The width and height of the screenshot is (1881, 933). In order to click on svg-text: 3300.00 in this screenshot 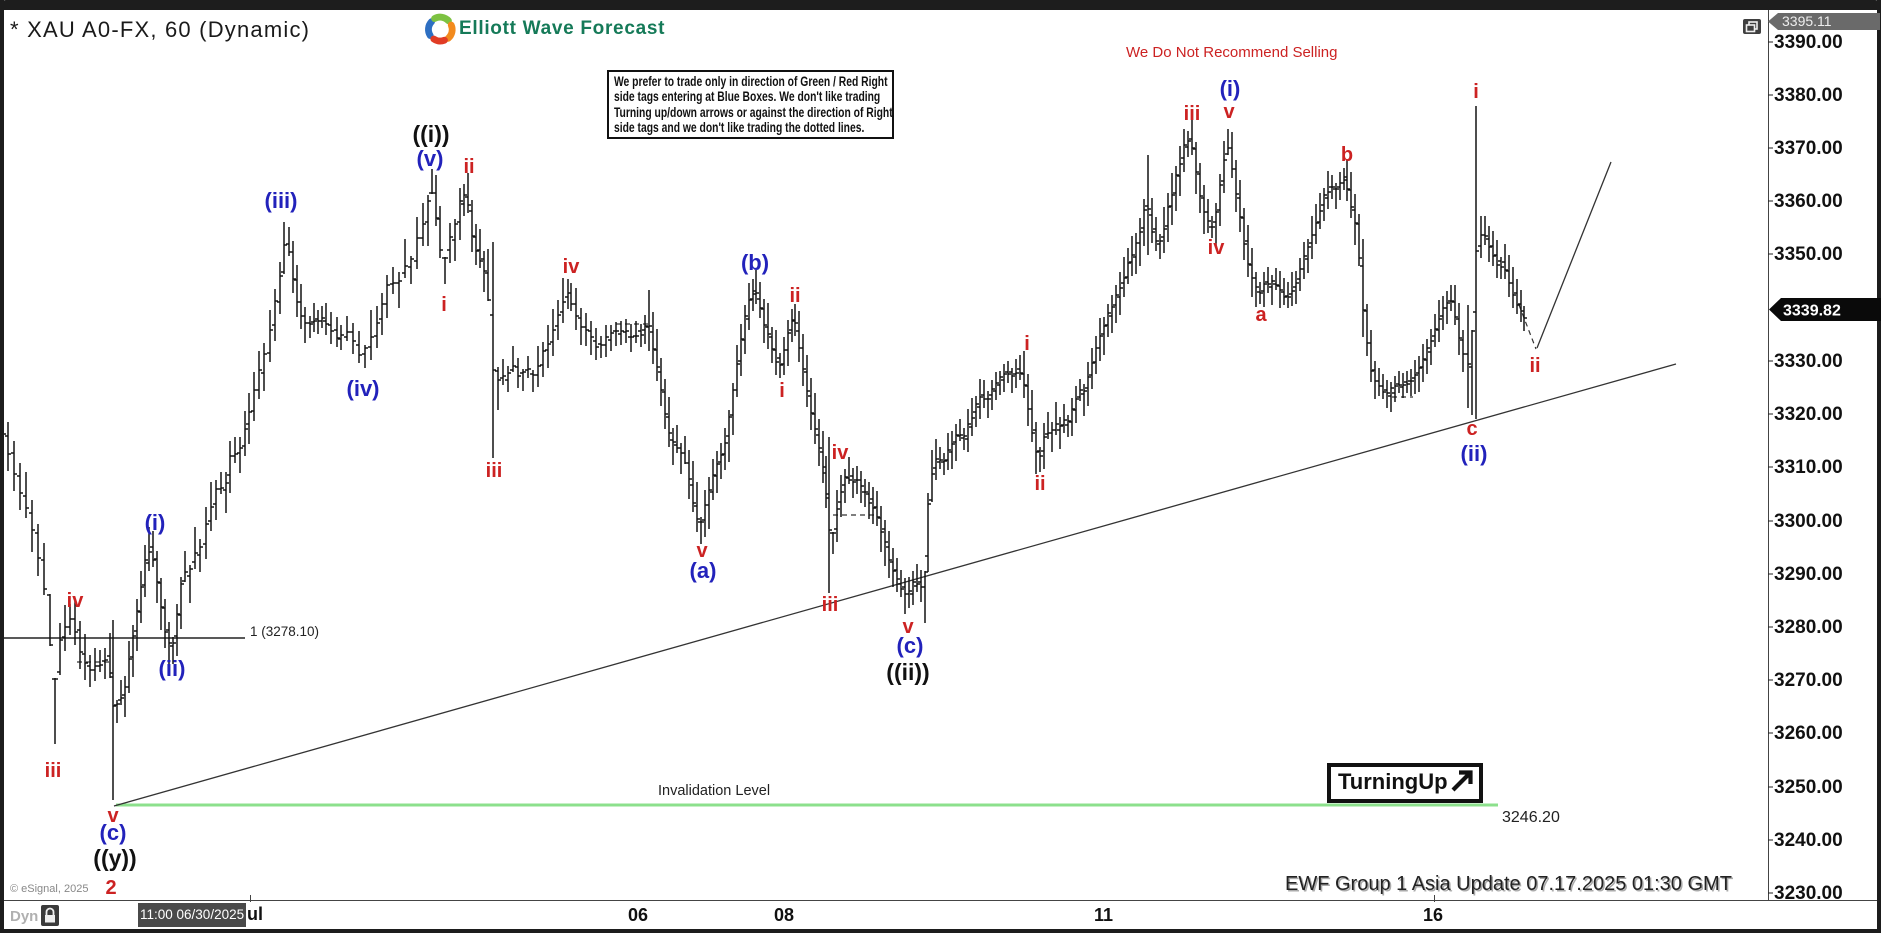, I will do `click(1808, 521)`.